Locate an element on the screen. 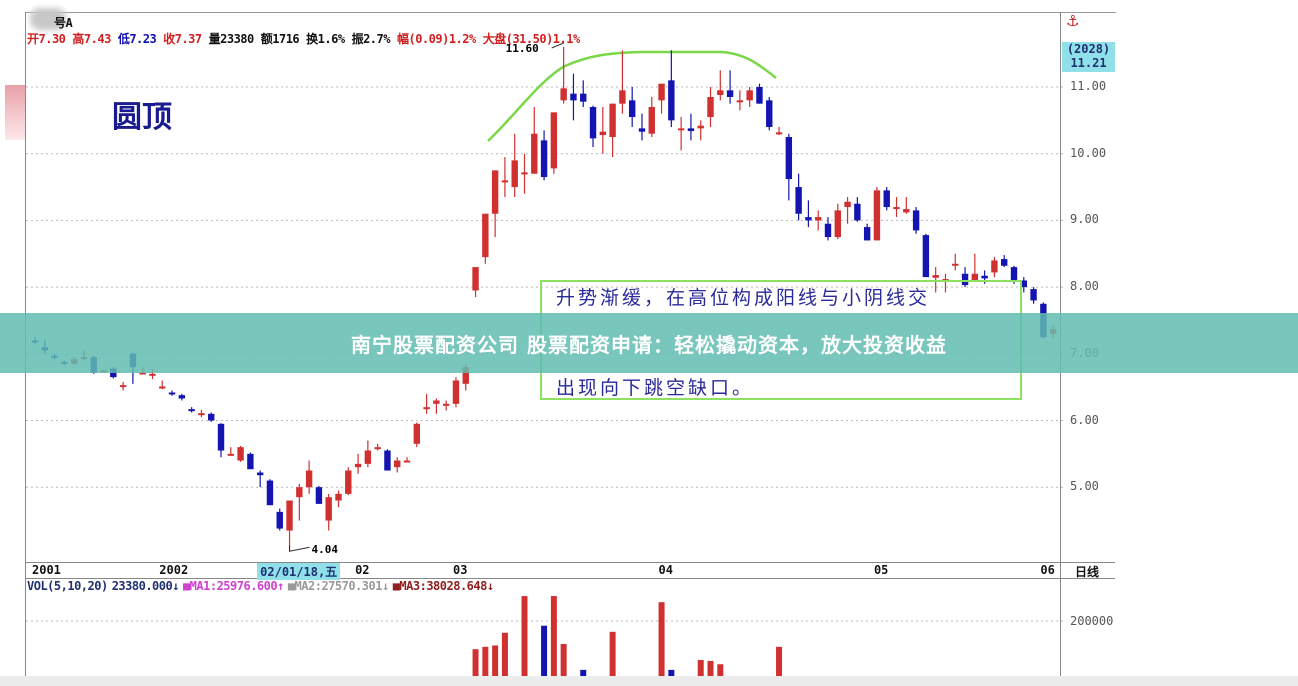 This screenshot has width=1298, height=686. chart-title: 圆顶 is located at coordinates (142, 117).